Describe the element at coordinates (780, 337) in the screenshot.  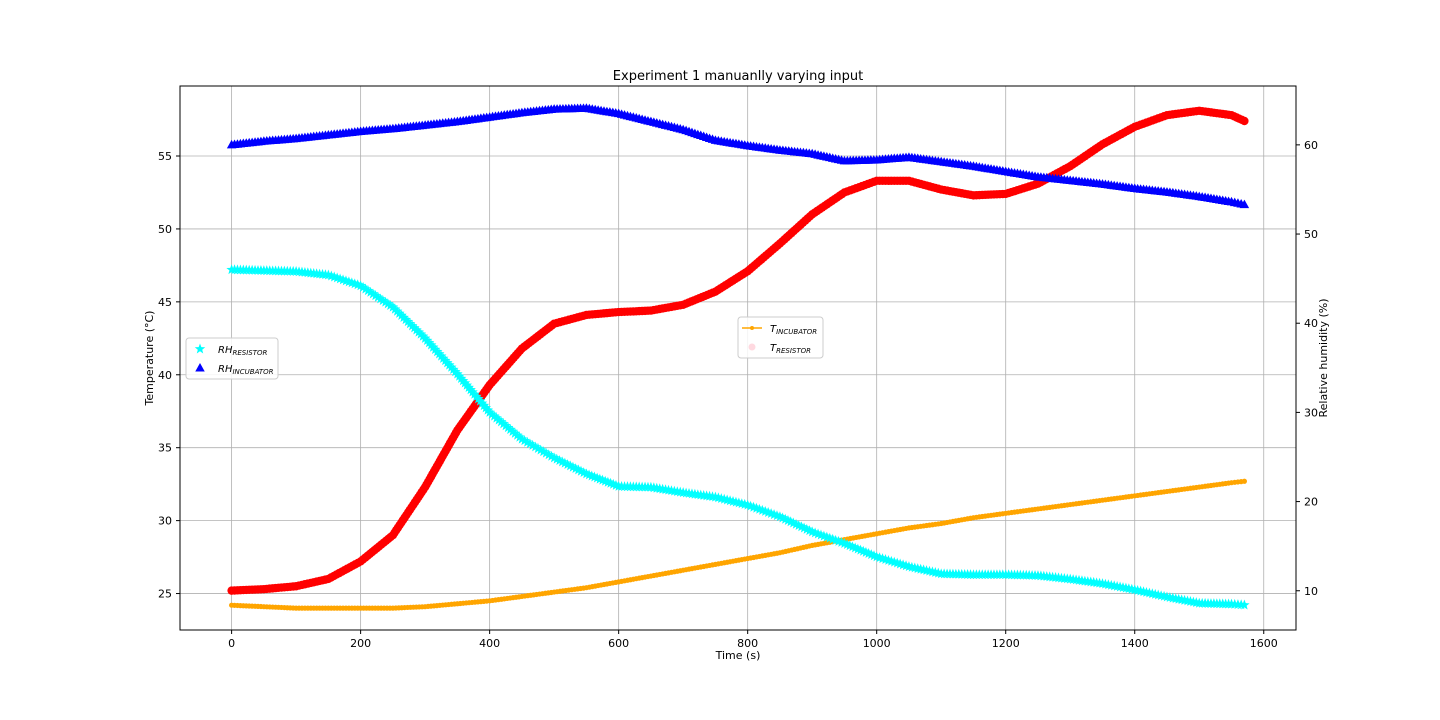
I see `legend-temperature: TINCUBATOR TRESISTOR` at that location.